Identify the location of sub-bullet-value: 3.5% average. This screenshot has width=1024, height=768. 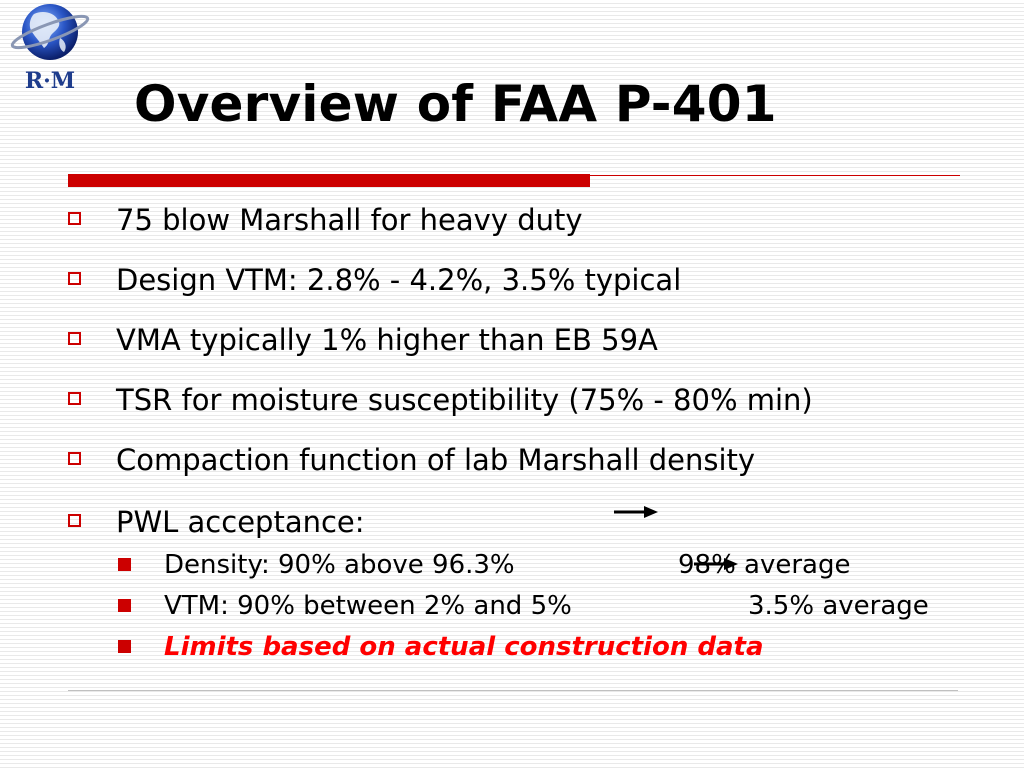
(838, 606).